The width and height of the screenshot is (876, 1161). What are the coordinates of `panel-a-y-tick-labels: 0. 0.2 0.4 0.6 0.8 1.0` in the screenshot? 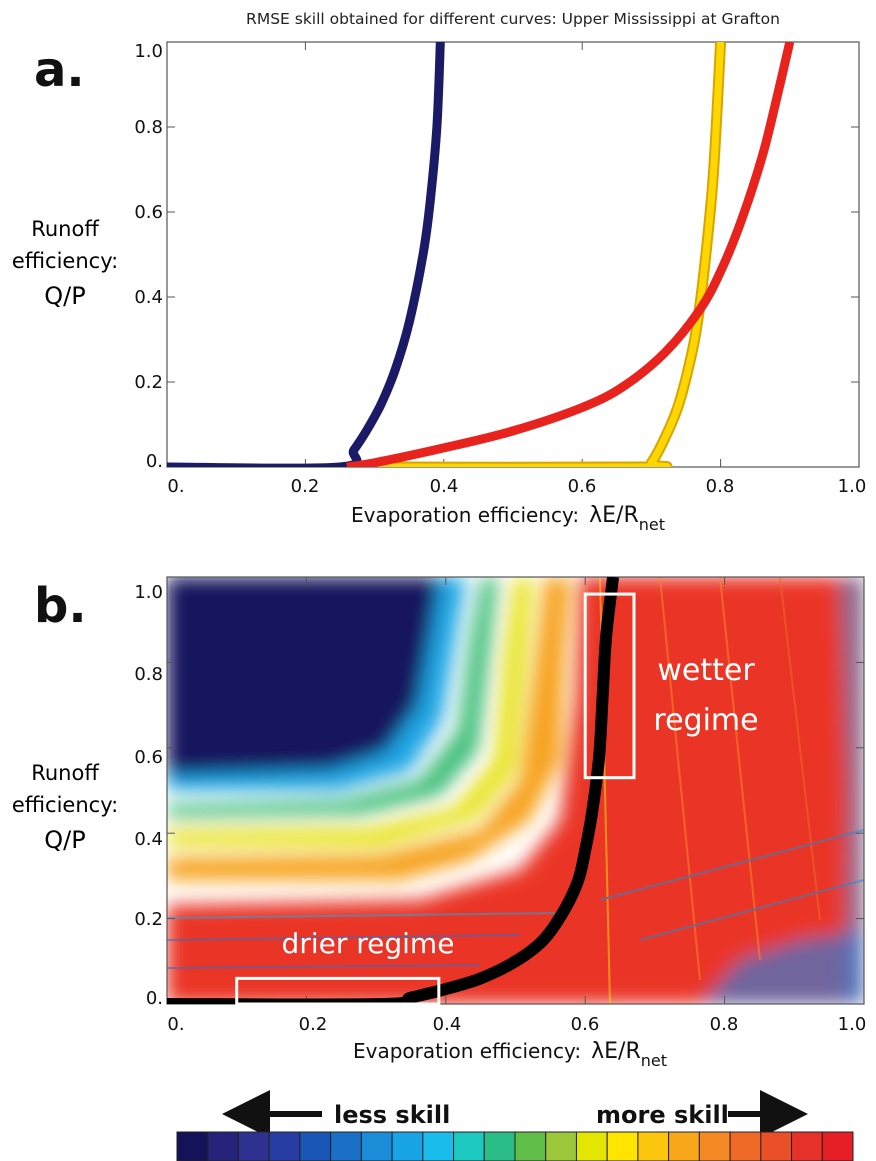 It's located at (148, 256).